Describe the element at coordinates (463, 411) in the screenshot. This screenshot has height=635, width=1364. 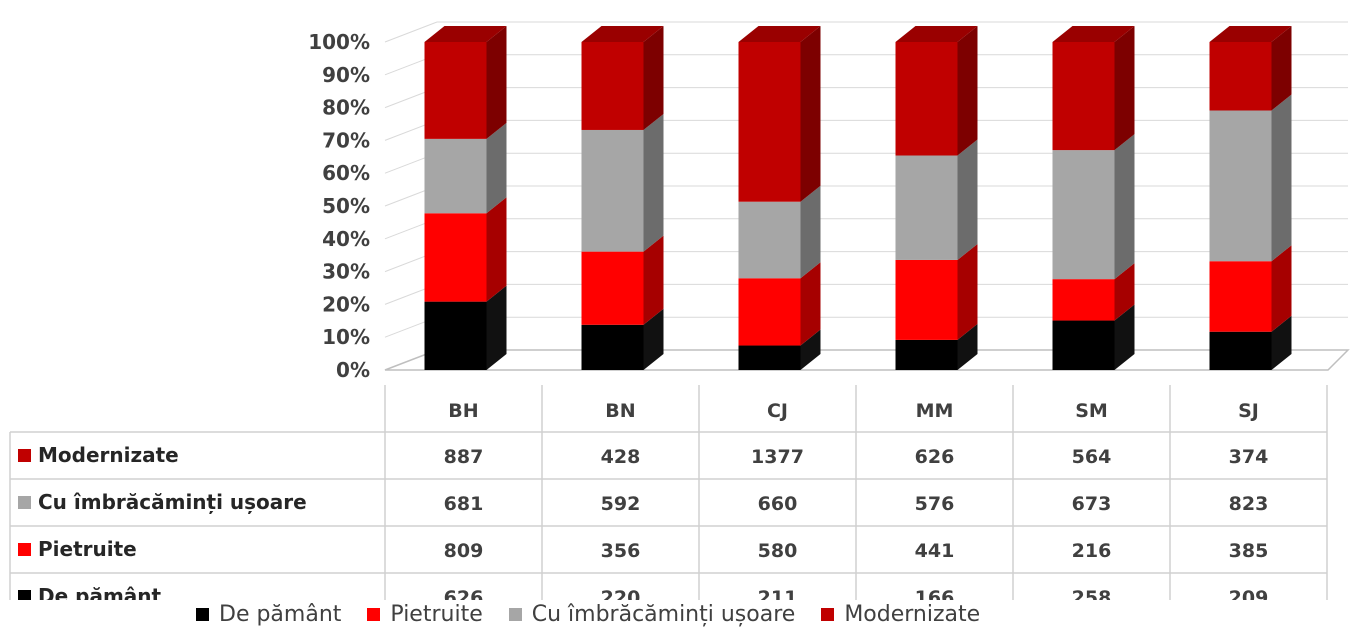
I see `x-category-label: BH` at that location.